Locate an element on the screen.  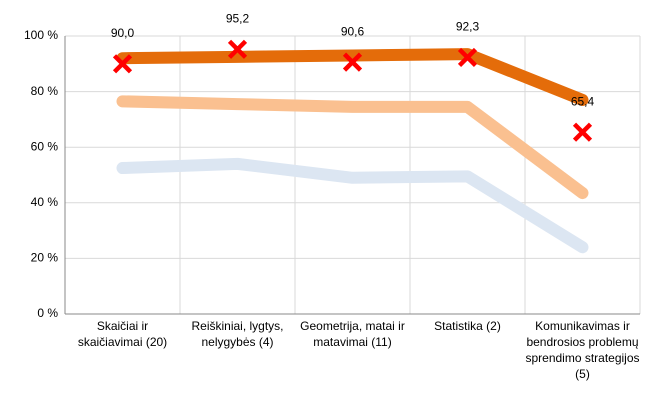
data-label: 90,0 is located at coordinates (123, 33).